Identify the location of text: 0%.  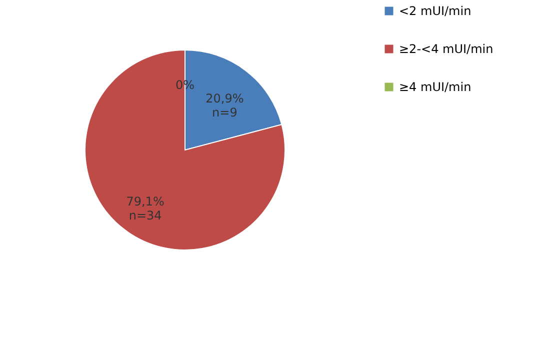
(185, 85).